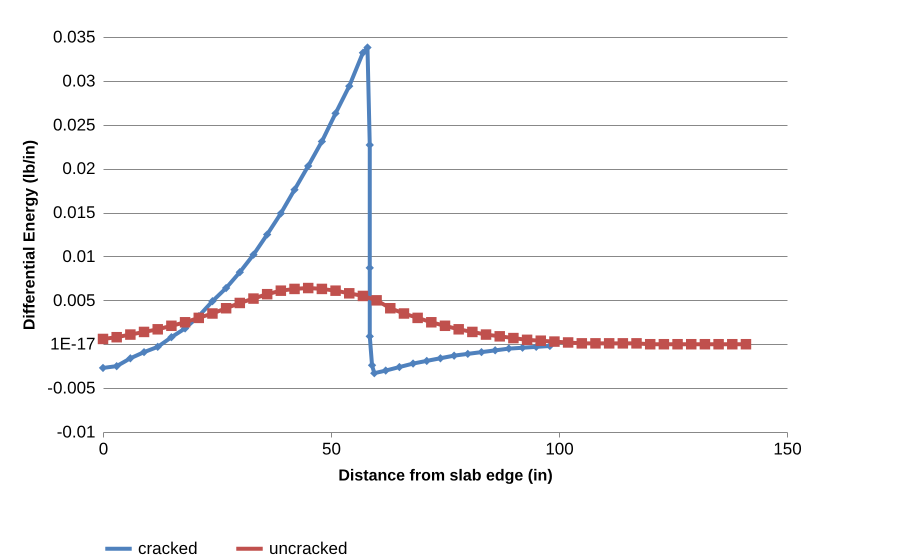 This screenshot has height=558, width=902. What do you see at coordinates (71, 388) in the screenshot?
I see `y-tick-label: -0.005` at bounding box center [71, 388].